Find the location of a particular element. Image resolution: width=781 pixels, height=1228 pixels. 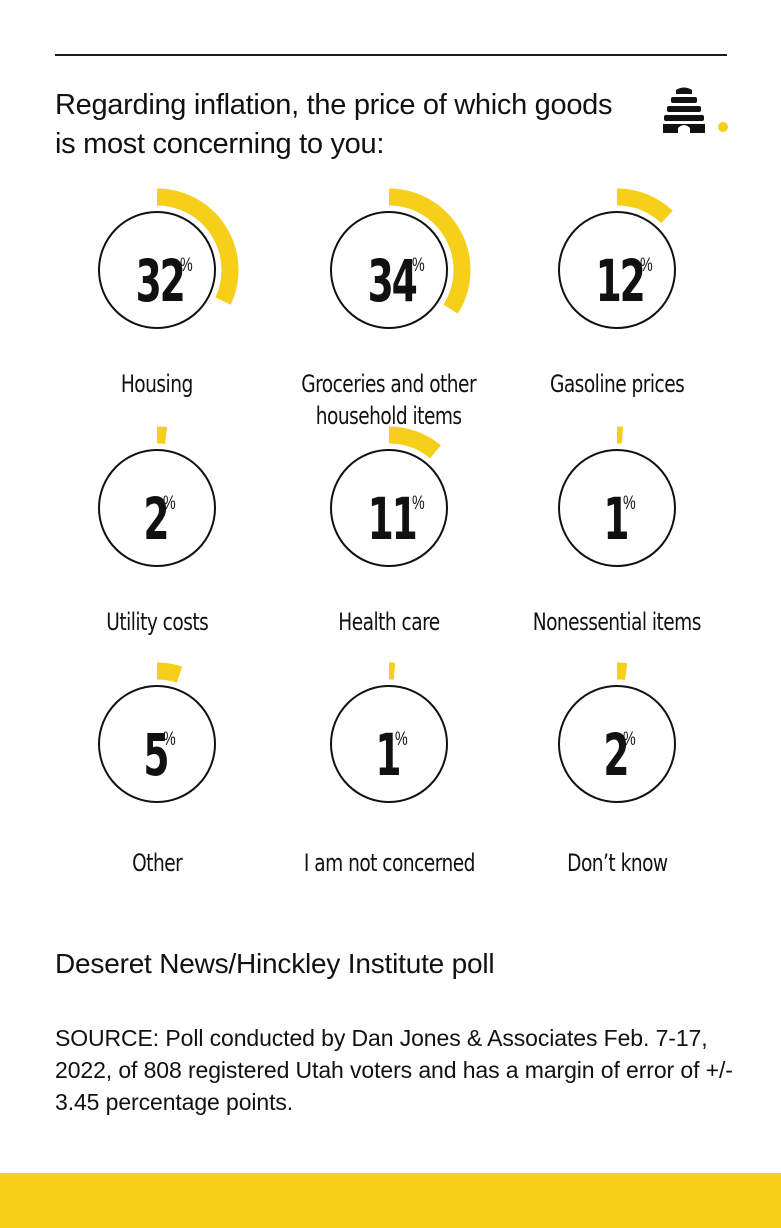

value-number: 11 is located at coordinates (392, 519).